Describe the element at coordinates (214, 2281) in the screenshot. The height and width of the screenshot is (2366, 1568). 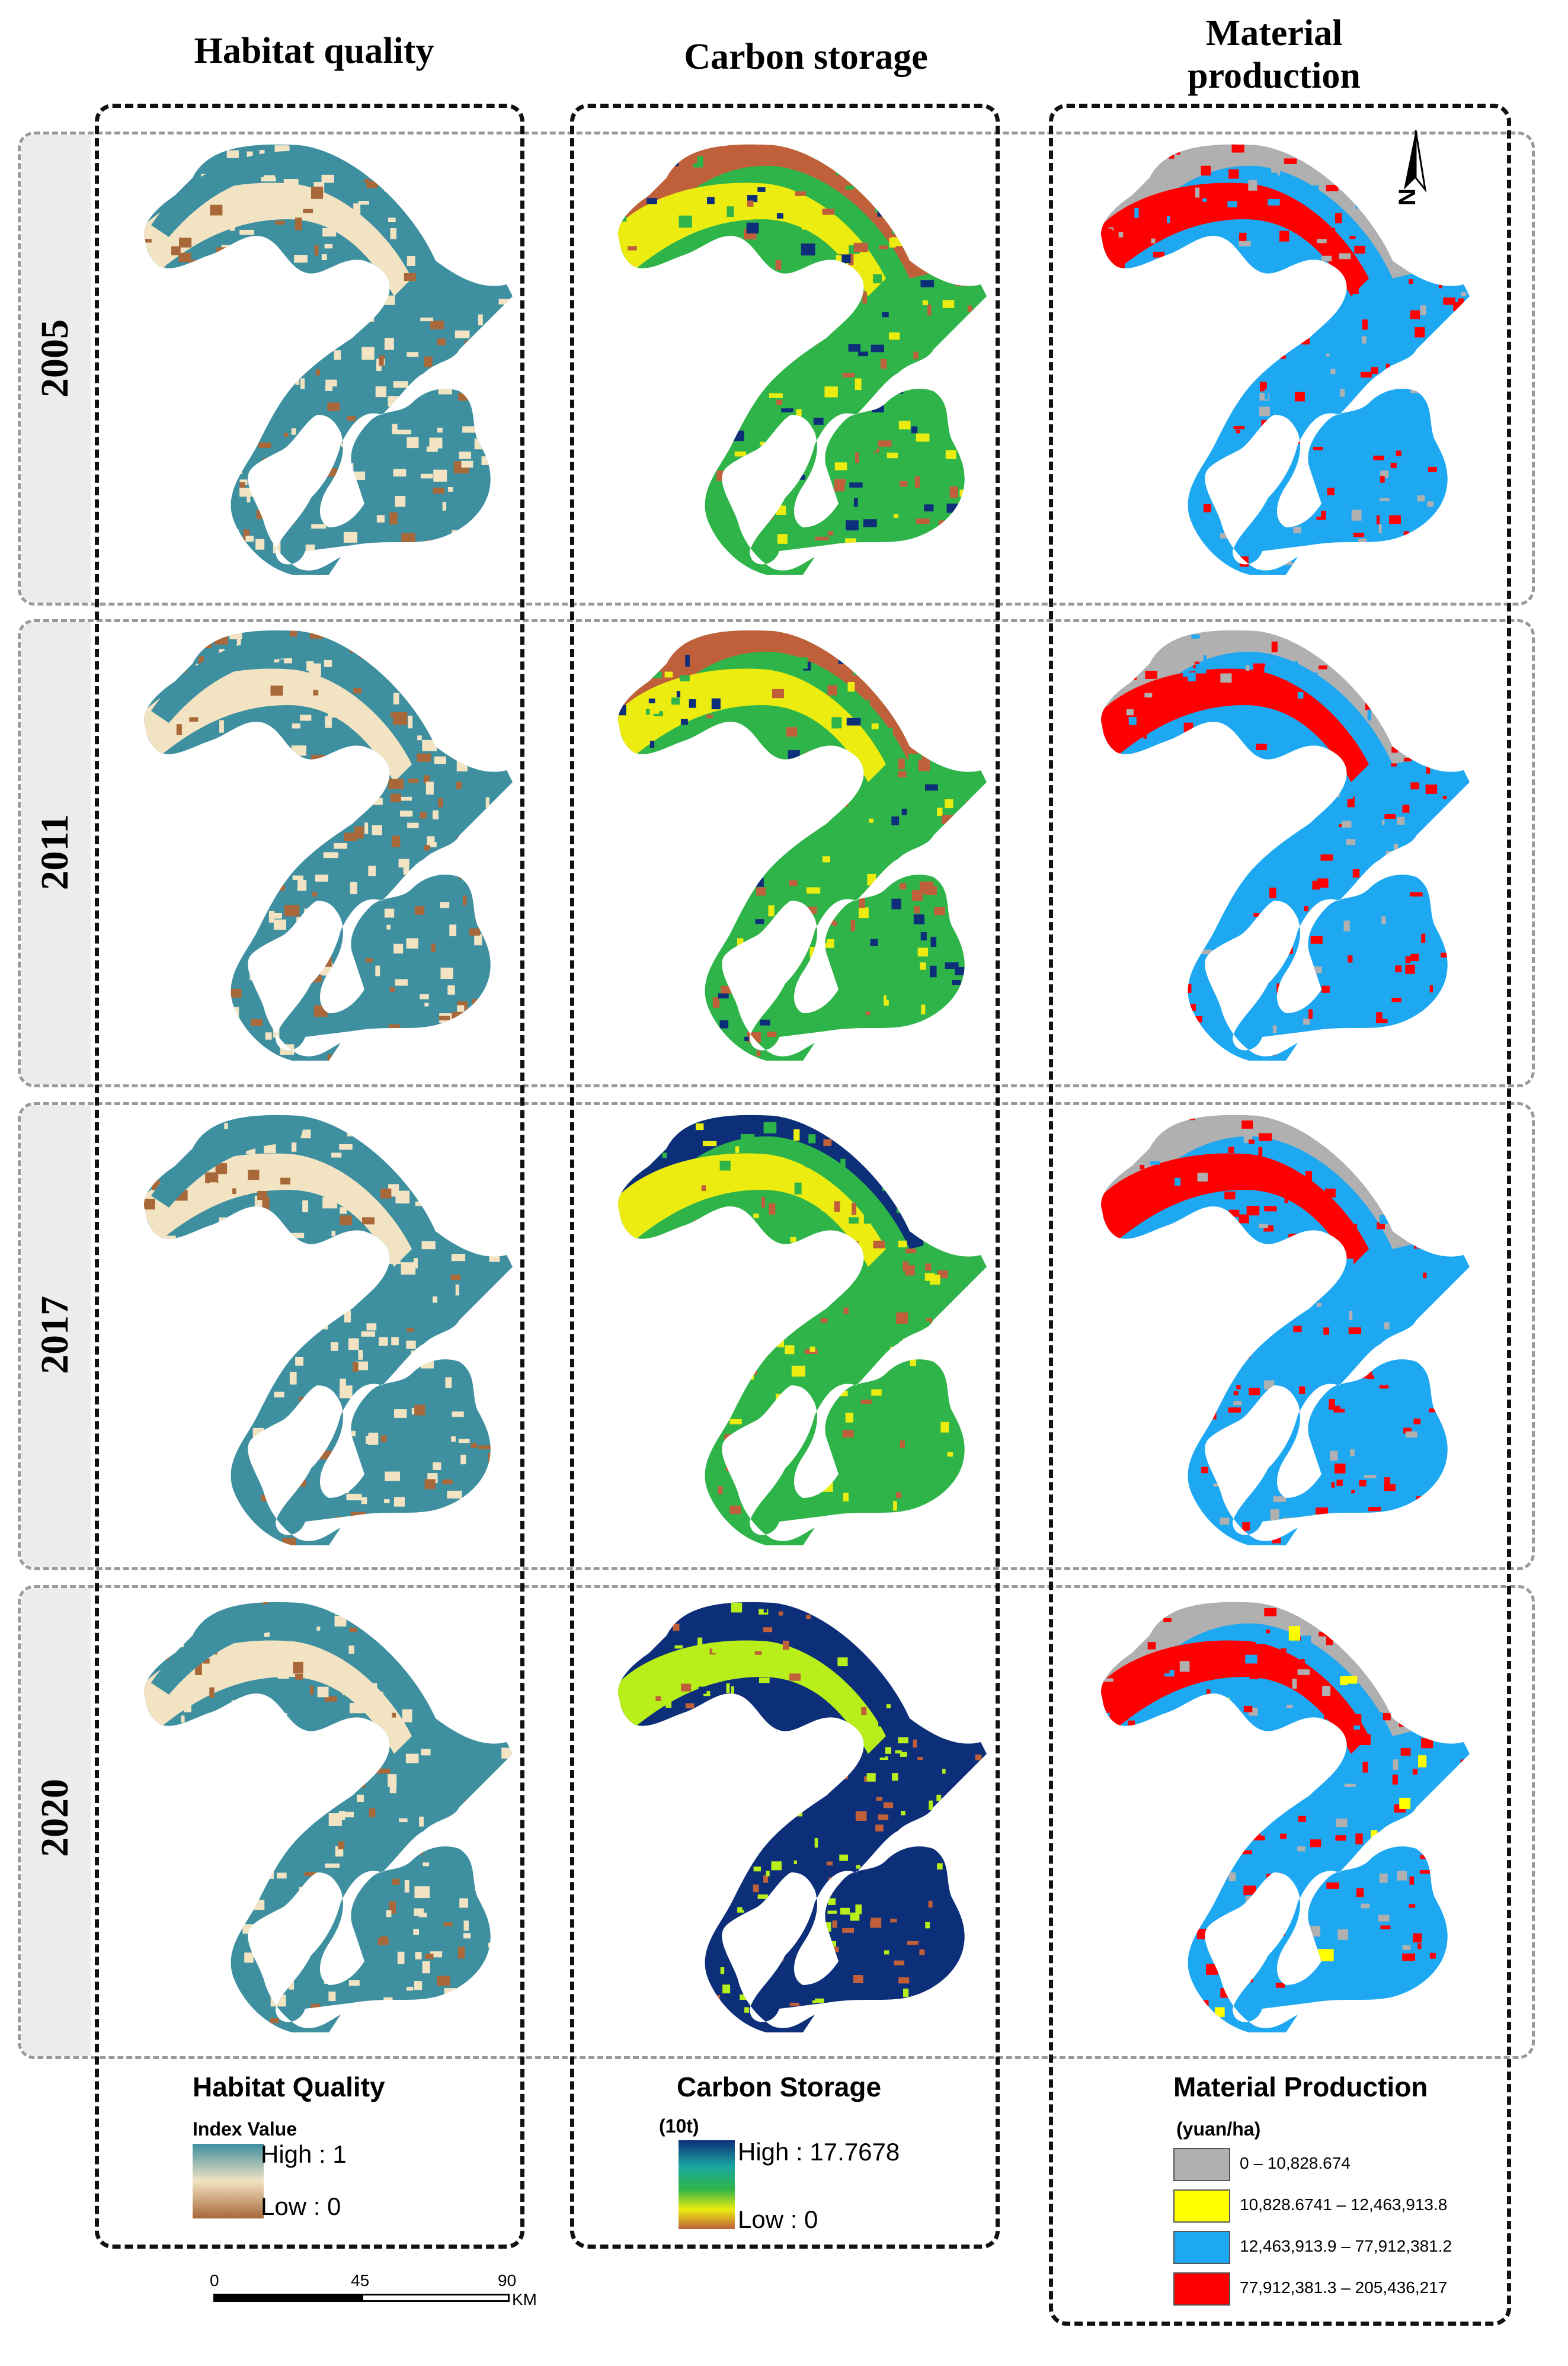
I see `scale-tick-0: 0` at that location.